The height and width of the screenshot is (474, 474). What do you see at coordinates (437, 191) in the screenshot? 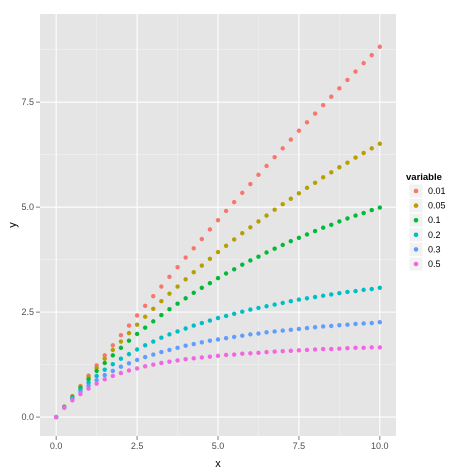
I see `legend-label: 0.01` at bounding box center [437, 191].